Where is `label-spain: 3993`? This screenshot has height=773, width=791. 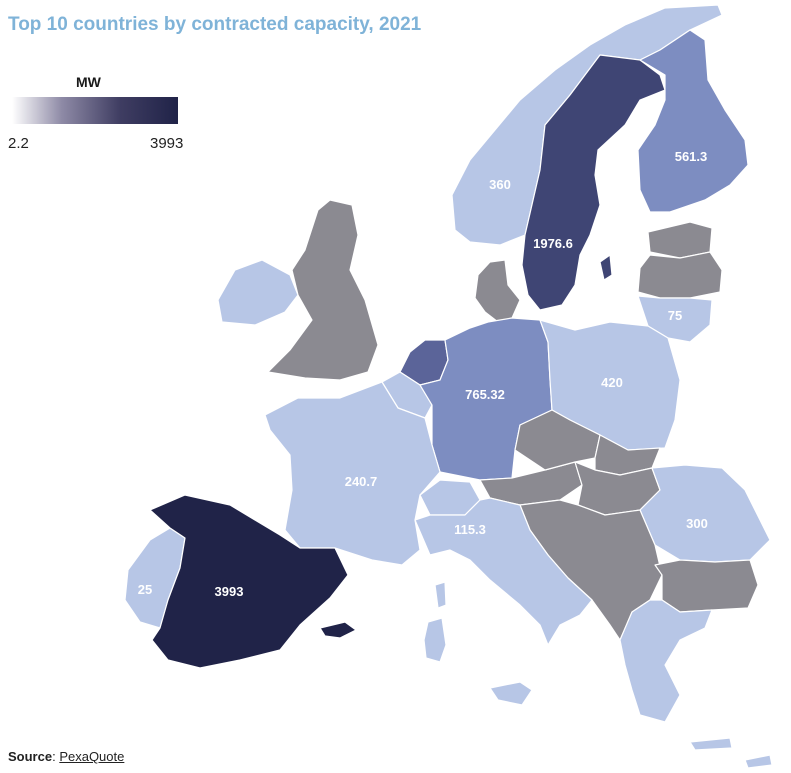 label-spain: 3993 is located at coordinates (229, 591).